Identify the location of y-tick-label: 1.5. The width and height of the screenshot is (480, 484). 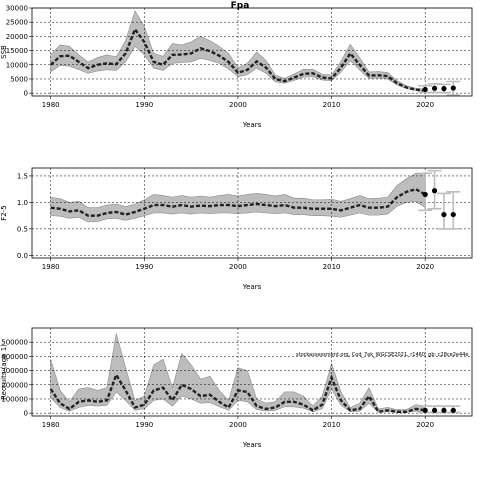
(22, 176).